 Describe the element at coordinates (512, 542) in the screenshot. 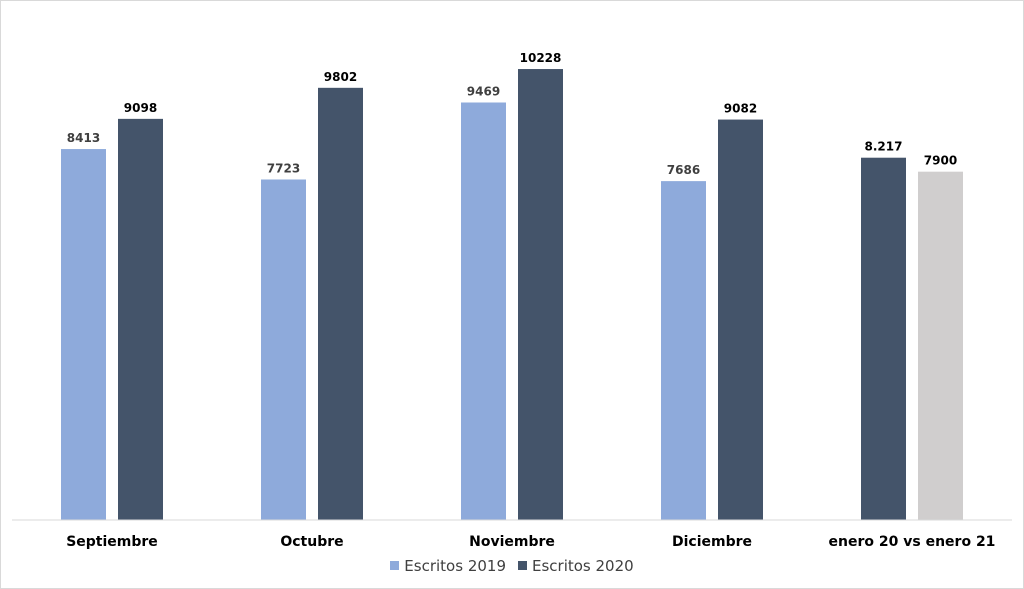

I see `category-label-3: Noviembre` at that location.